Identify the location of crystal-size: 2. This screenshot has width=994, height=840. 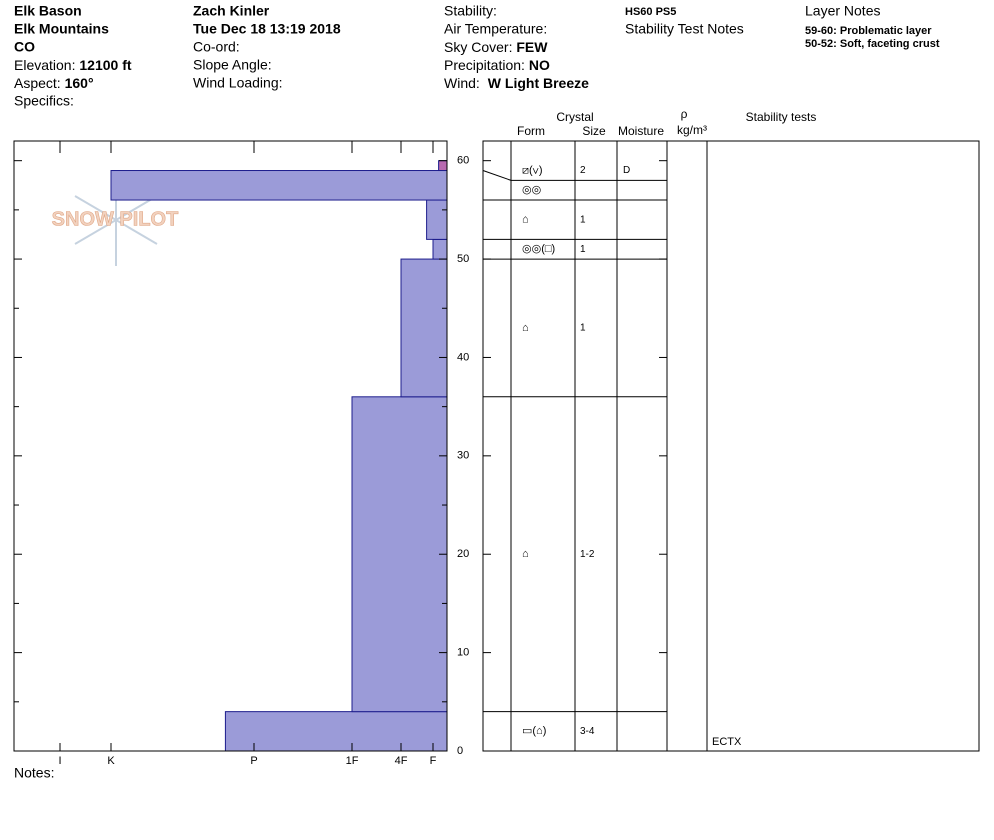
(583, 170).